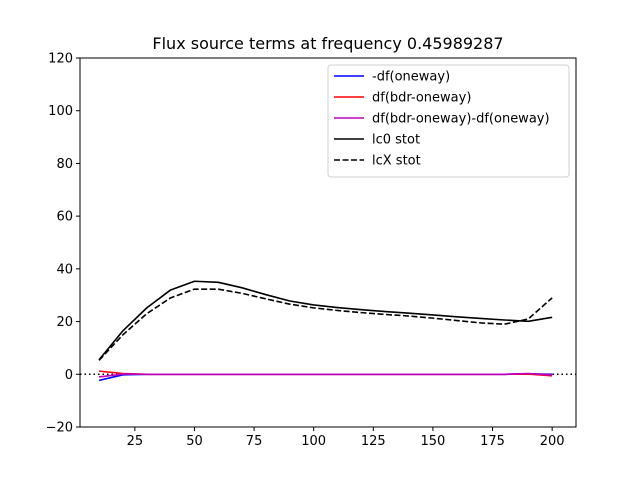  What do you see at coordinates (135, 441) in the screenshot?
I see `x-tick-label: 25` at bounding box center [135, 441].